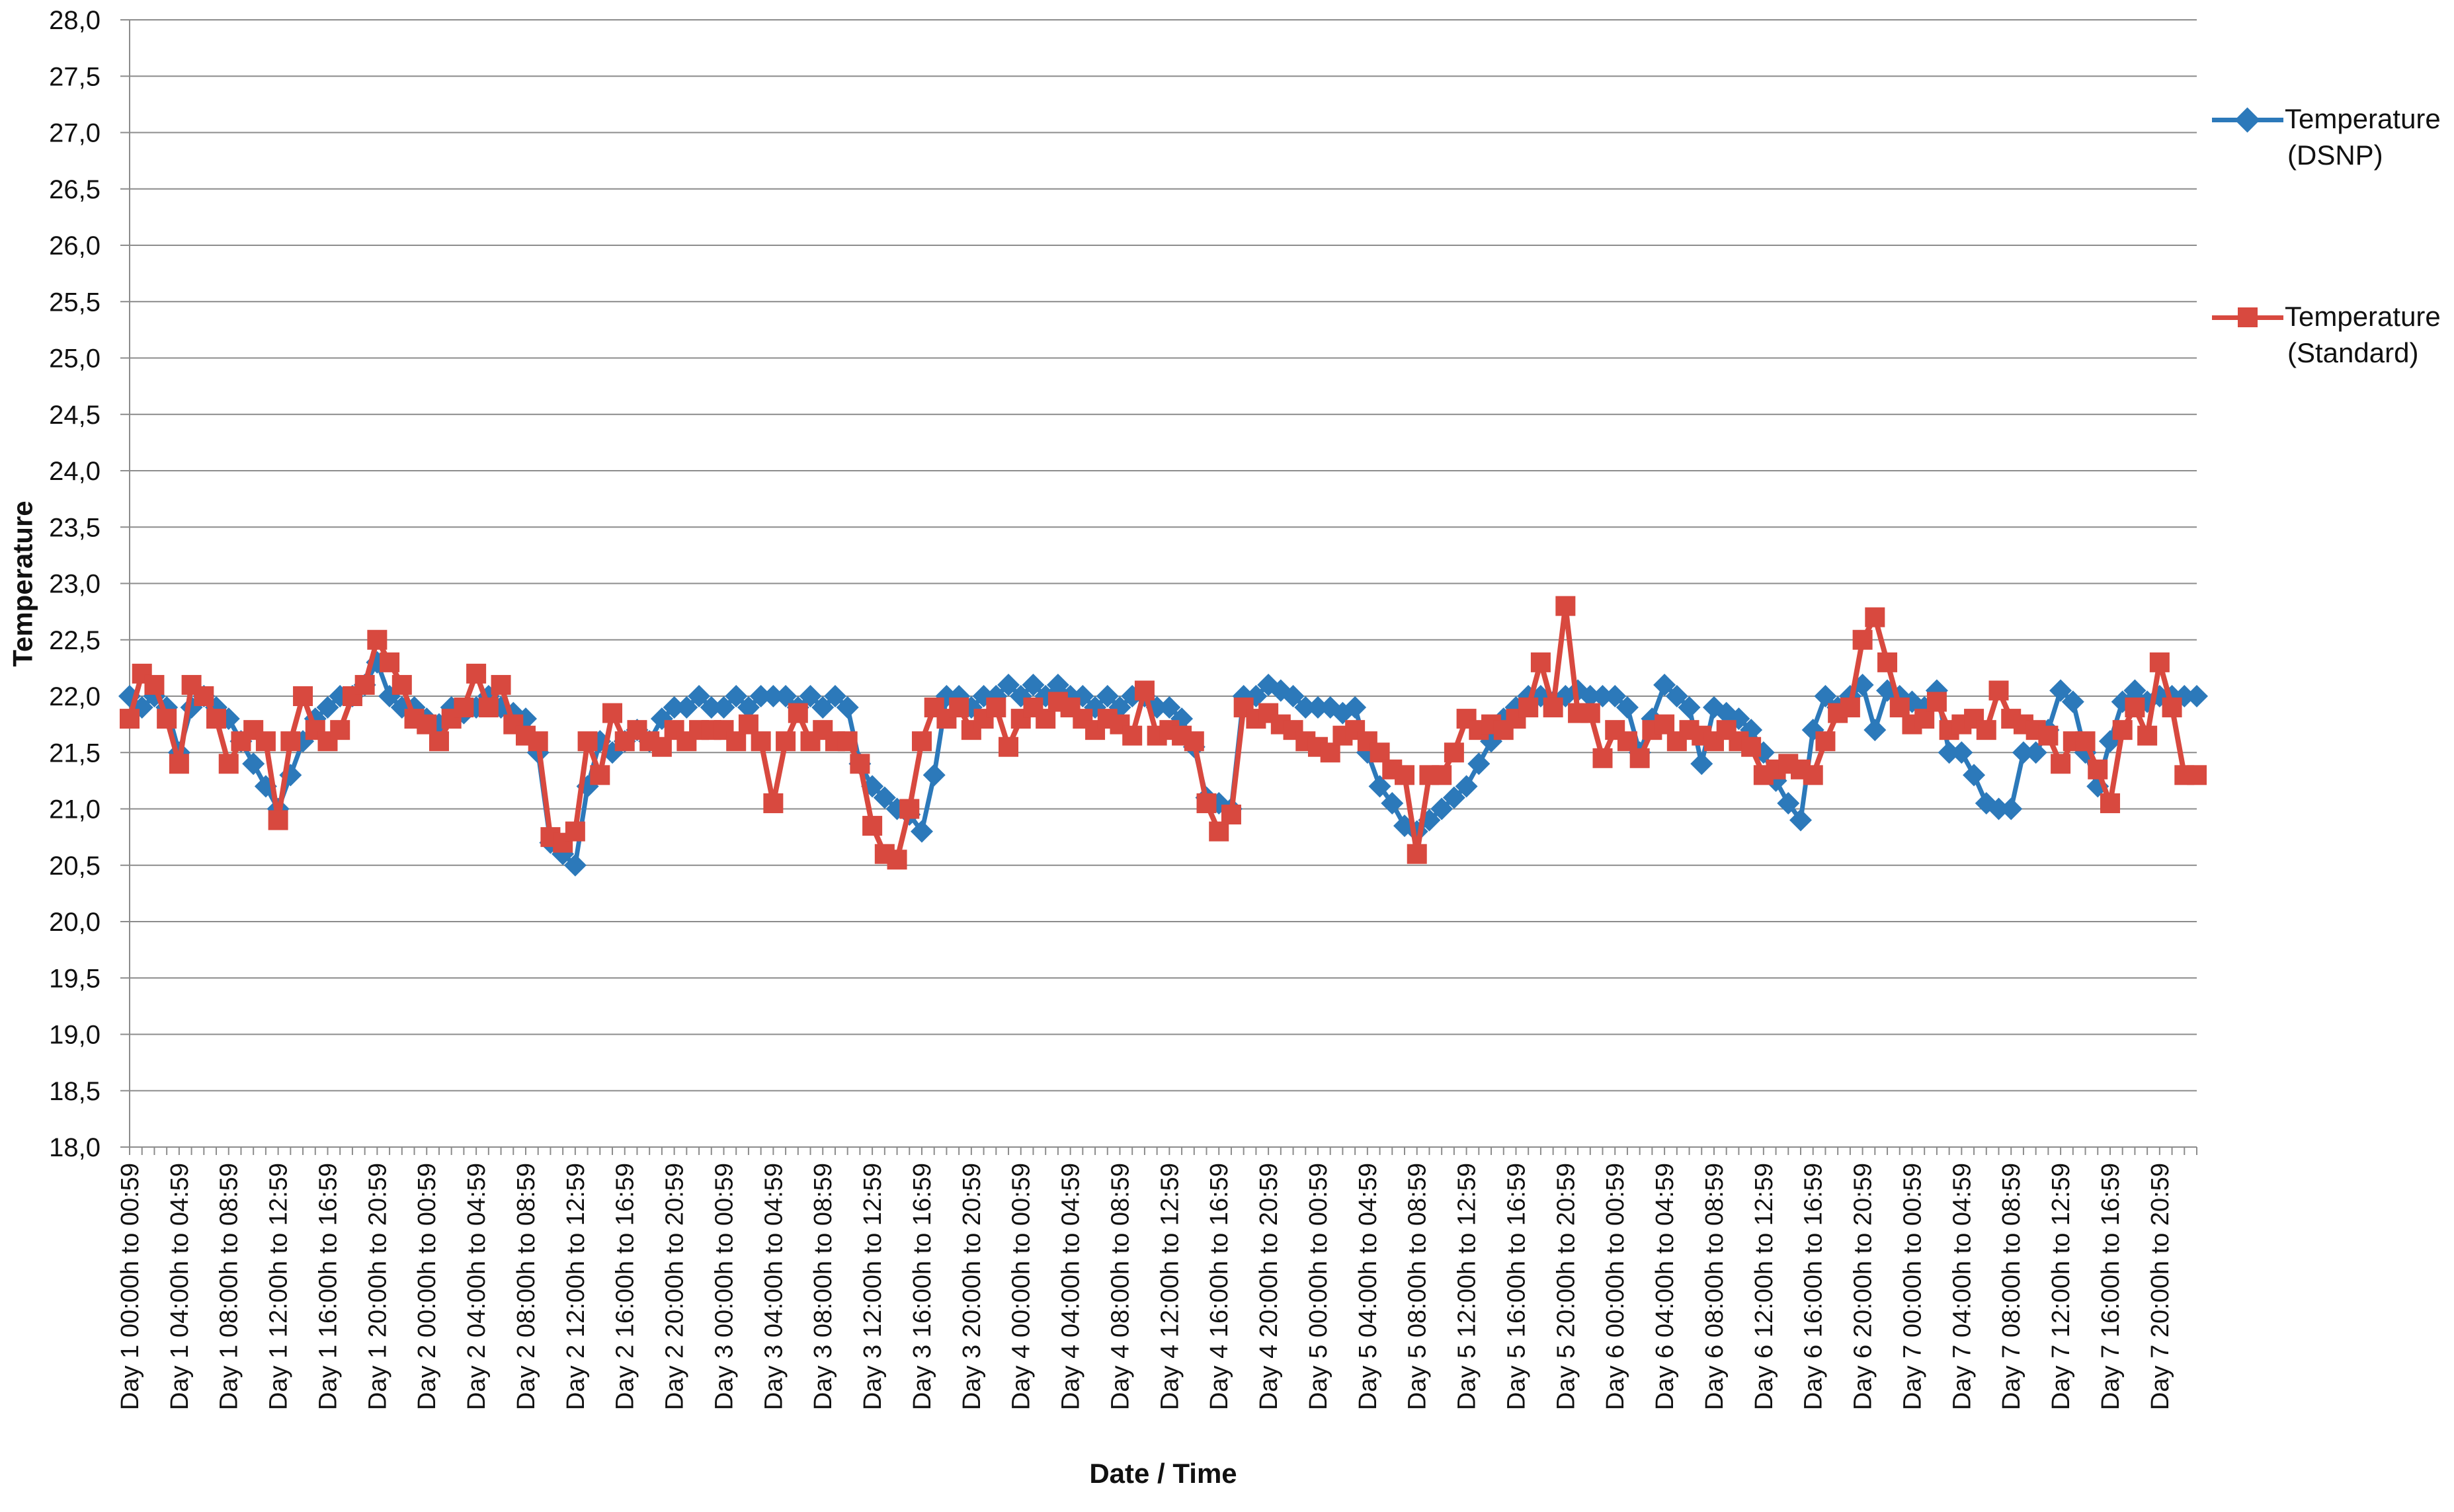  Describe the element at coordinates (1665, 1286) in the screenshot. I see `x-tick-label: Day 6 04:00h to 04:59` at that location.